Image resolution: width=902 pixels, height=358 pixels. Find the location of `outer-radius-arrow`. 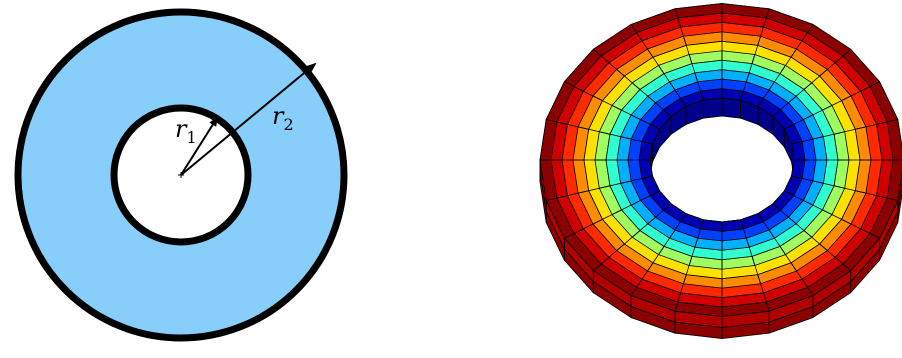

outer-radius-arrow is located at coordinates (248, 119).